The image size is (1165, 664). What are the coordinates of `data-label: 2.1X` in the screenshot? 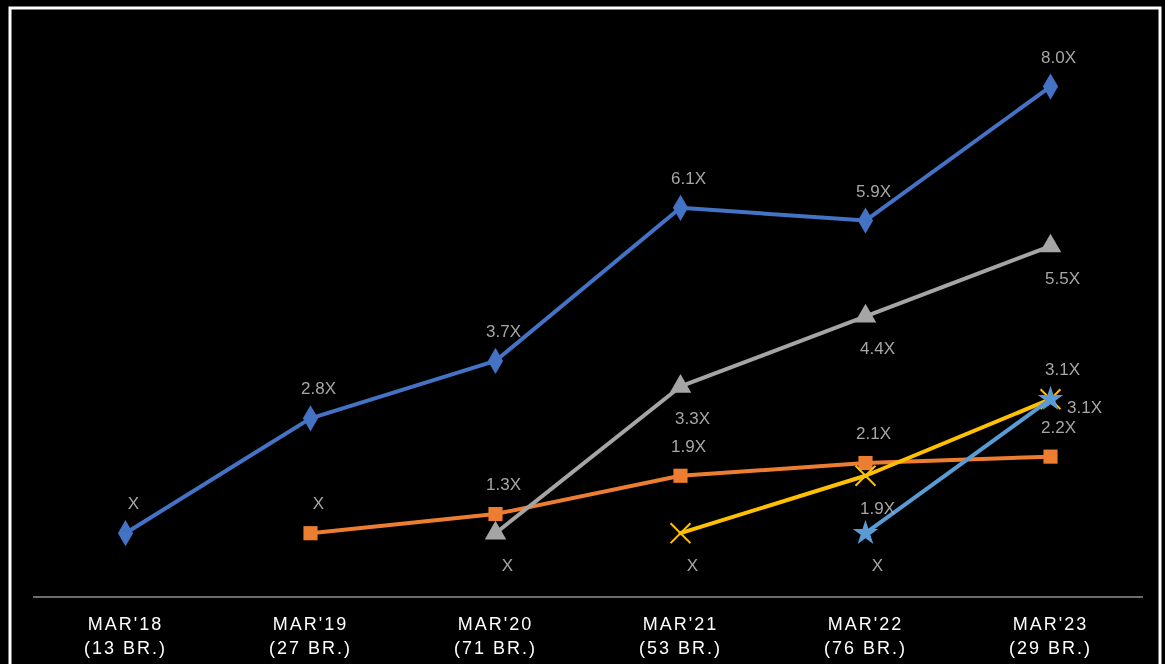 It's located at (873, 434).